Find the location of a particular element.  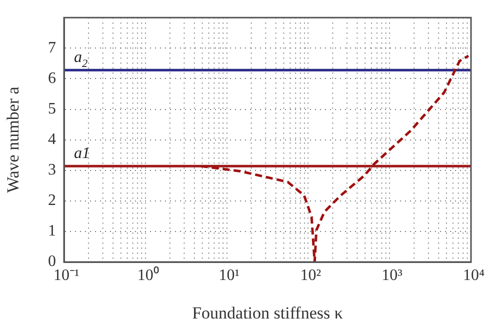

y-tick-label: 4 is located at coordinates (52, 139).